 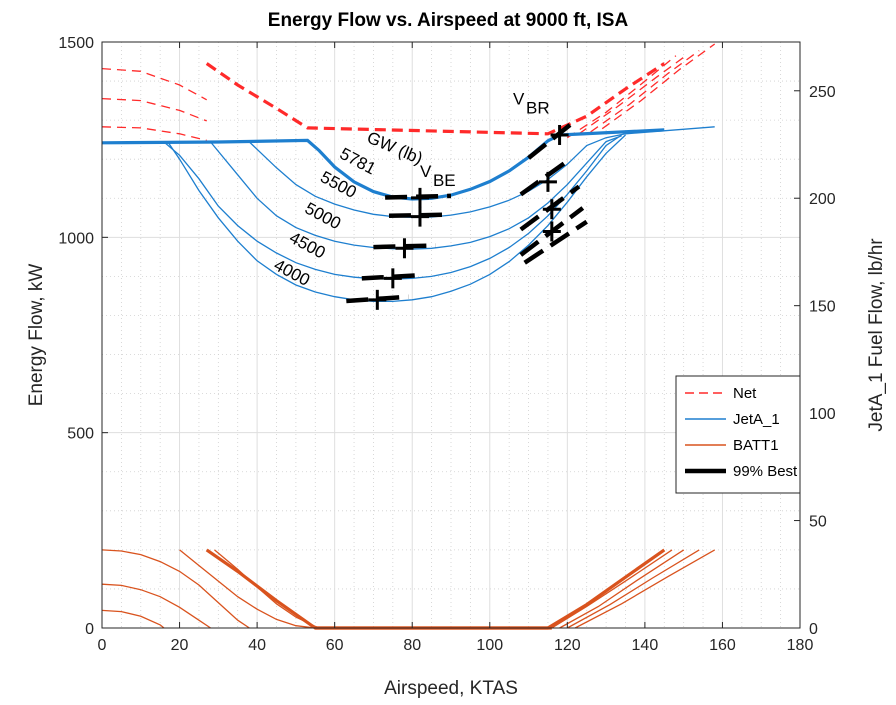 What do you see at coordinates (451, 688) in the screenshot?
I see `x-axis-title: Airspeed, KTAS` at bounding box center [451, 688].